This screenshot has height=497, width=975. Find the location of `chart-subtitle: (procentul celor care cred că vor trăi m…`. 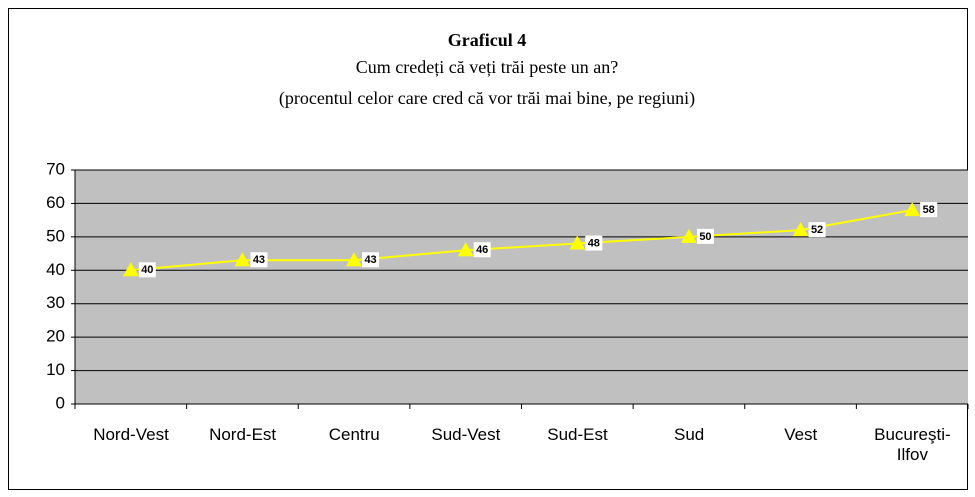

chart-subtitle: (procentul celor care cred că vor trăi m… is located at coordinates (487, 98).